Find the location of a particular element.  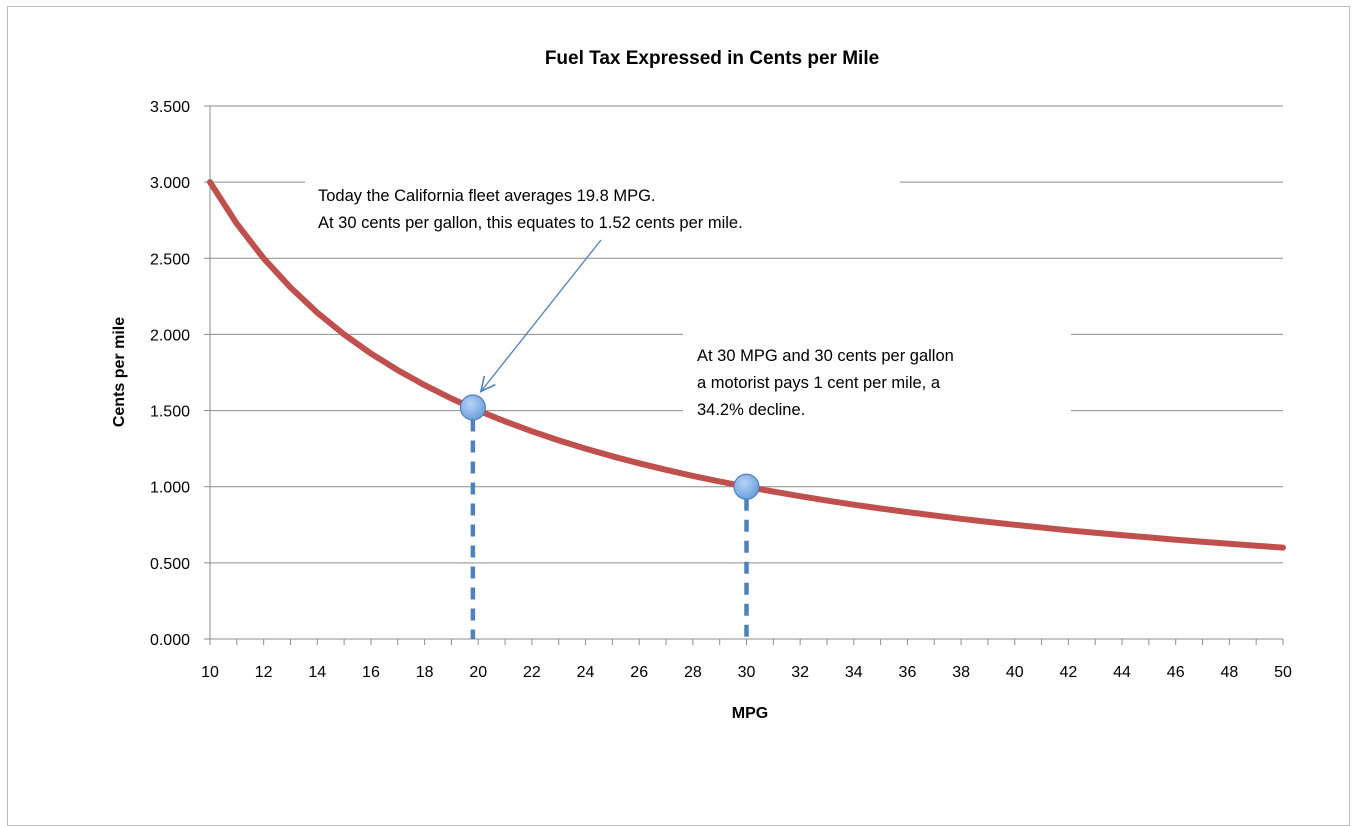

y-tick-label: 2.000 is located at coordinates (170, 335).